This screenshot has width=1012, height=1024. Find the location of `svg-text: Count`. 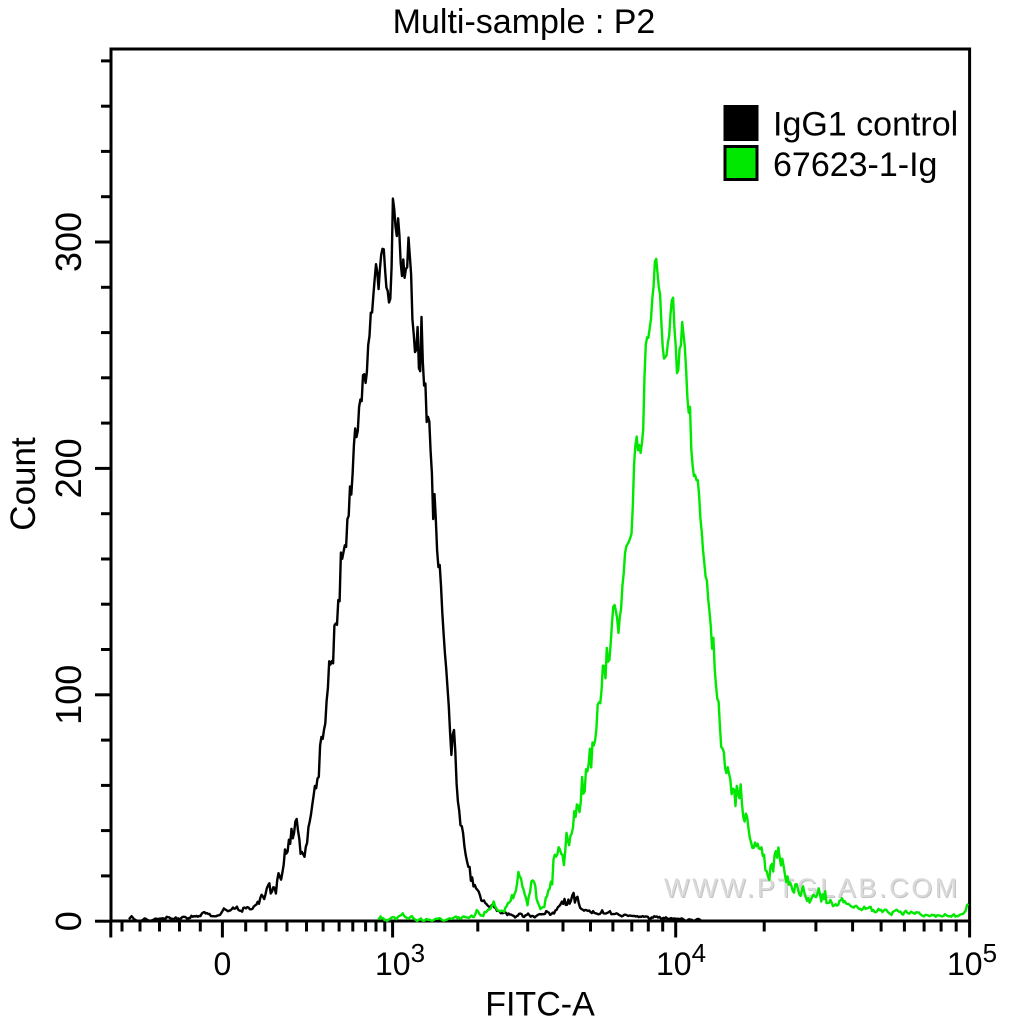

svg-text: Count is located at coordinates (23, 484).